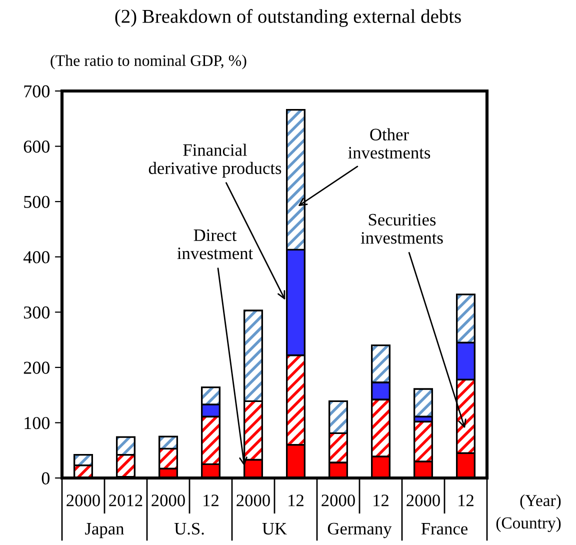 The height and width of the screenshot is (545, 576). I want to click on x-tick-label: 2012, so click(125, 500).